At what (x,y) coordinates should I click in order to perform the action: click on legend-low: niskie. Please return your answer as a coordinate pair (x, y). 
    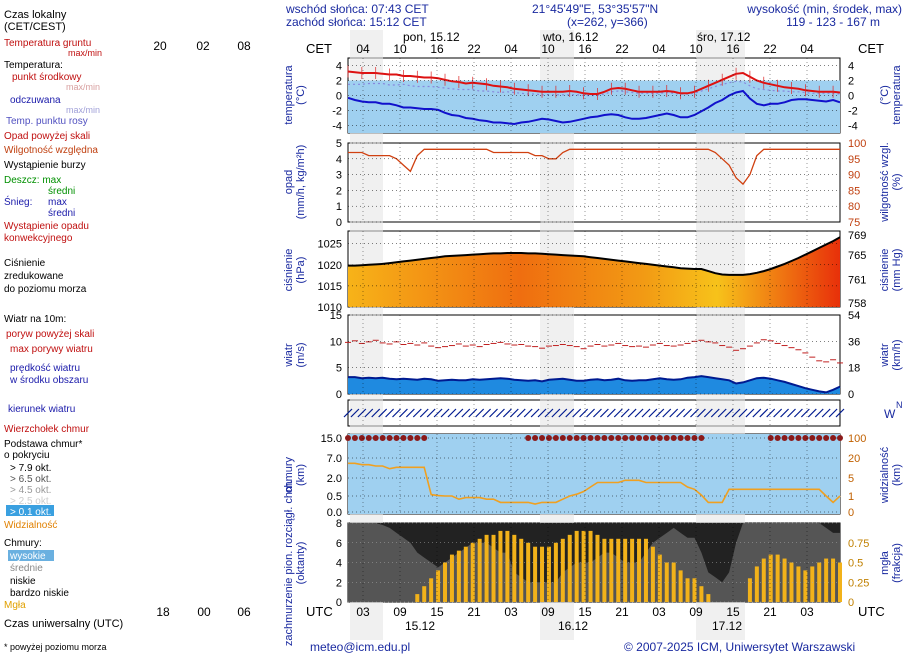
    Looking at the image, I should click on (23, 581).